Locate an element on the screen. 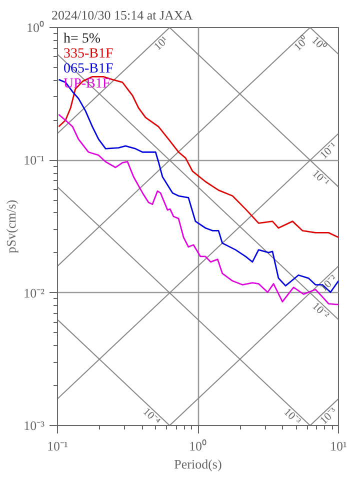 This screenshot has width=347, height=478. y-tick-label: 10⁻³ is located at coordinates (34, 425).